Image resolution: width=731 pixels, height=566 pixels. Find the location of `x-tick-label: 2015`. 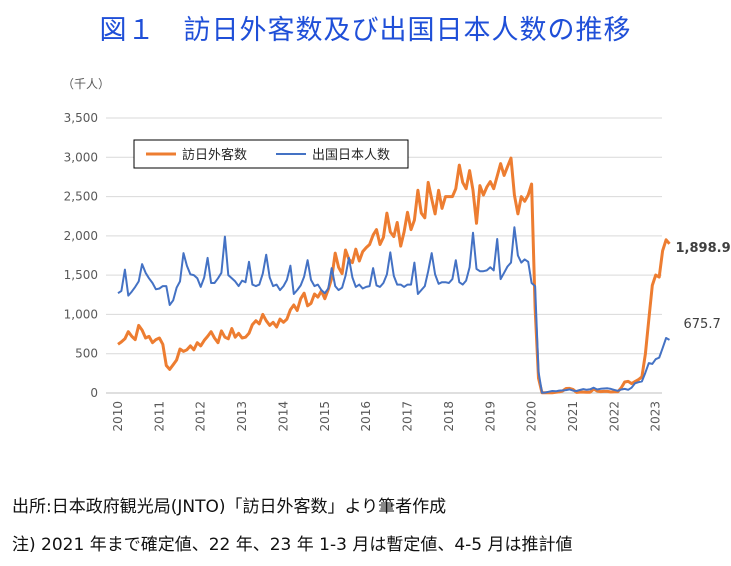

x-tick-label: 2015 is located at coordinates (325, 416).